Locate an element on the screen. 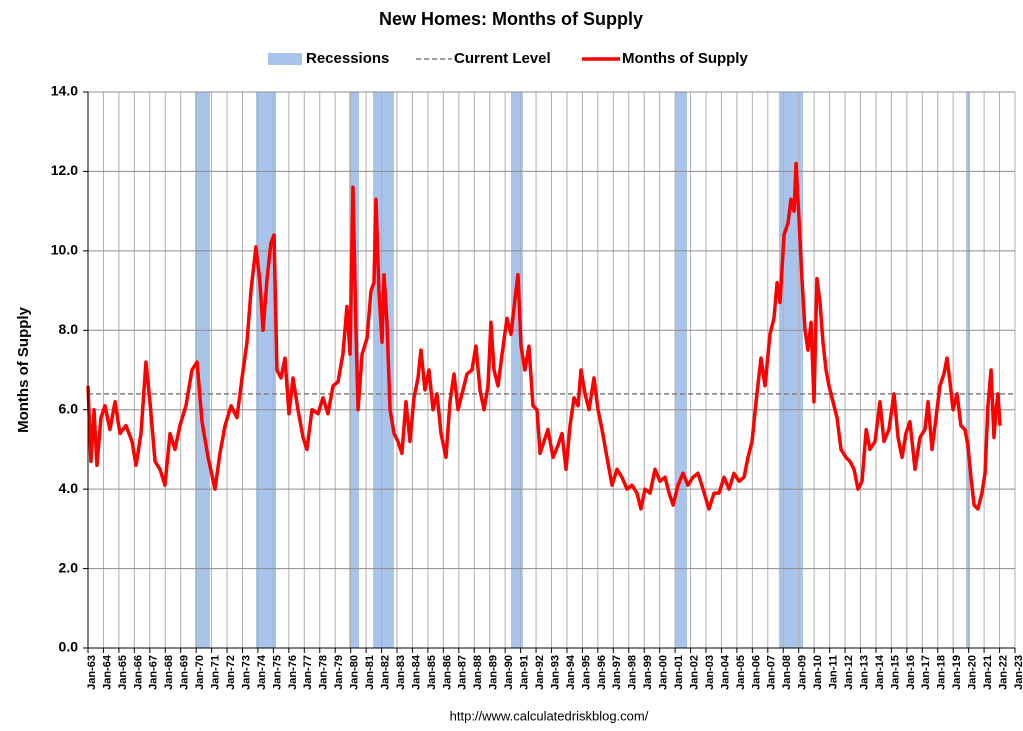 The image size is (1023, 731). x-tick-label: Jan-13 is located at coordinates (864, 672).